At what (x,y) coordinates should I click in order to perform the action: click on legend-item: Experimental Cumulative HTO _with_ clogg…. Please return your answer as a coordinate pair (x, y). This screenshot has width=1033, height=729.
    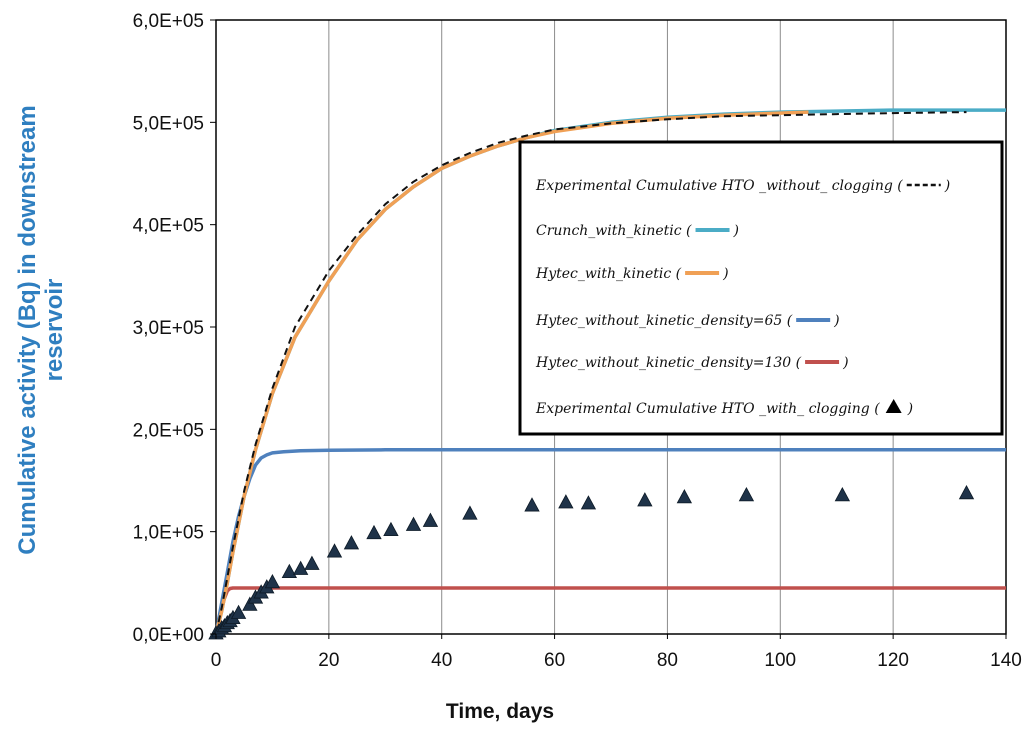
    Looking at the image, I should click on (724, 408).